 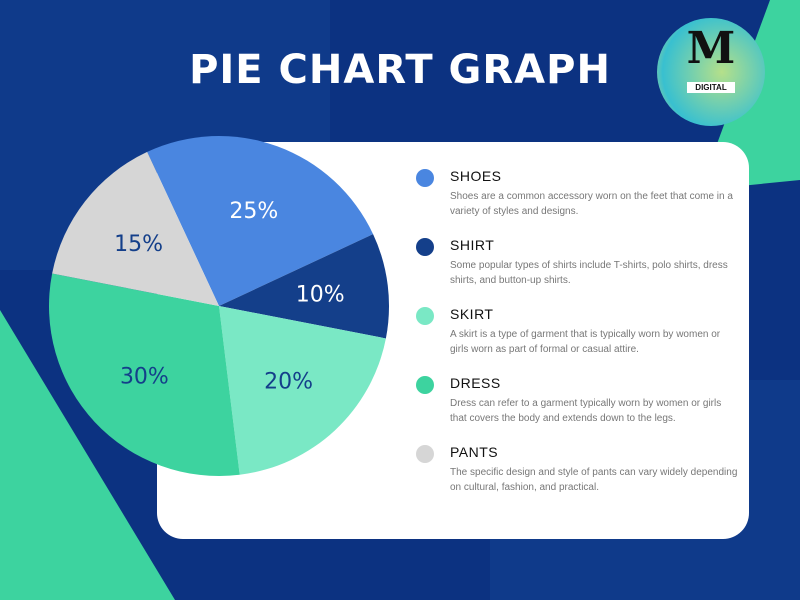 I want to click on slice-label-pants: 15%, so click(x=138, y=244).